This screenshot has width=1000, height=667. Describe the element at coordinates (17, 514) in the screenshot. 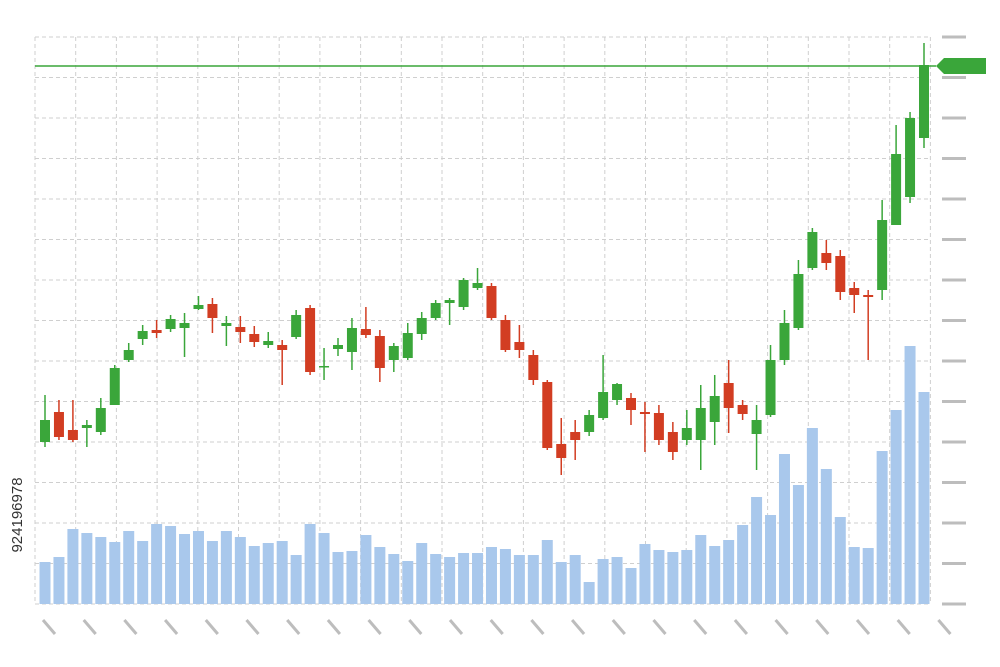

I see `watermark: 924196978` at that location.